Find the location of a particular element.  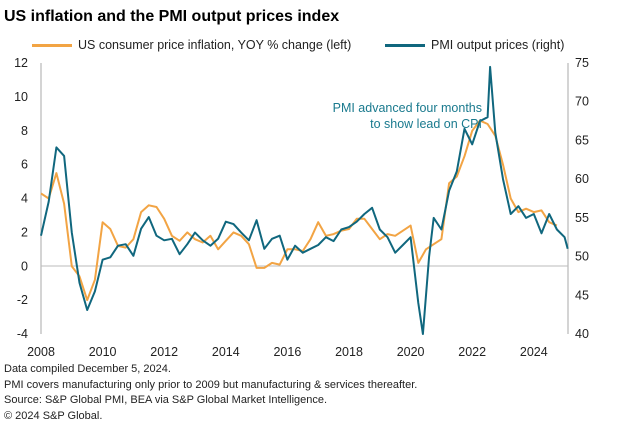

annotation-line-2: to show lead on CPI is located at coordinates (426, 124).